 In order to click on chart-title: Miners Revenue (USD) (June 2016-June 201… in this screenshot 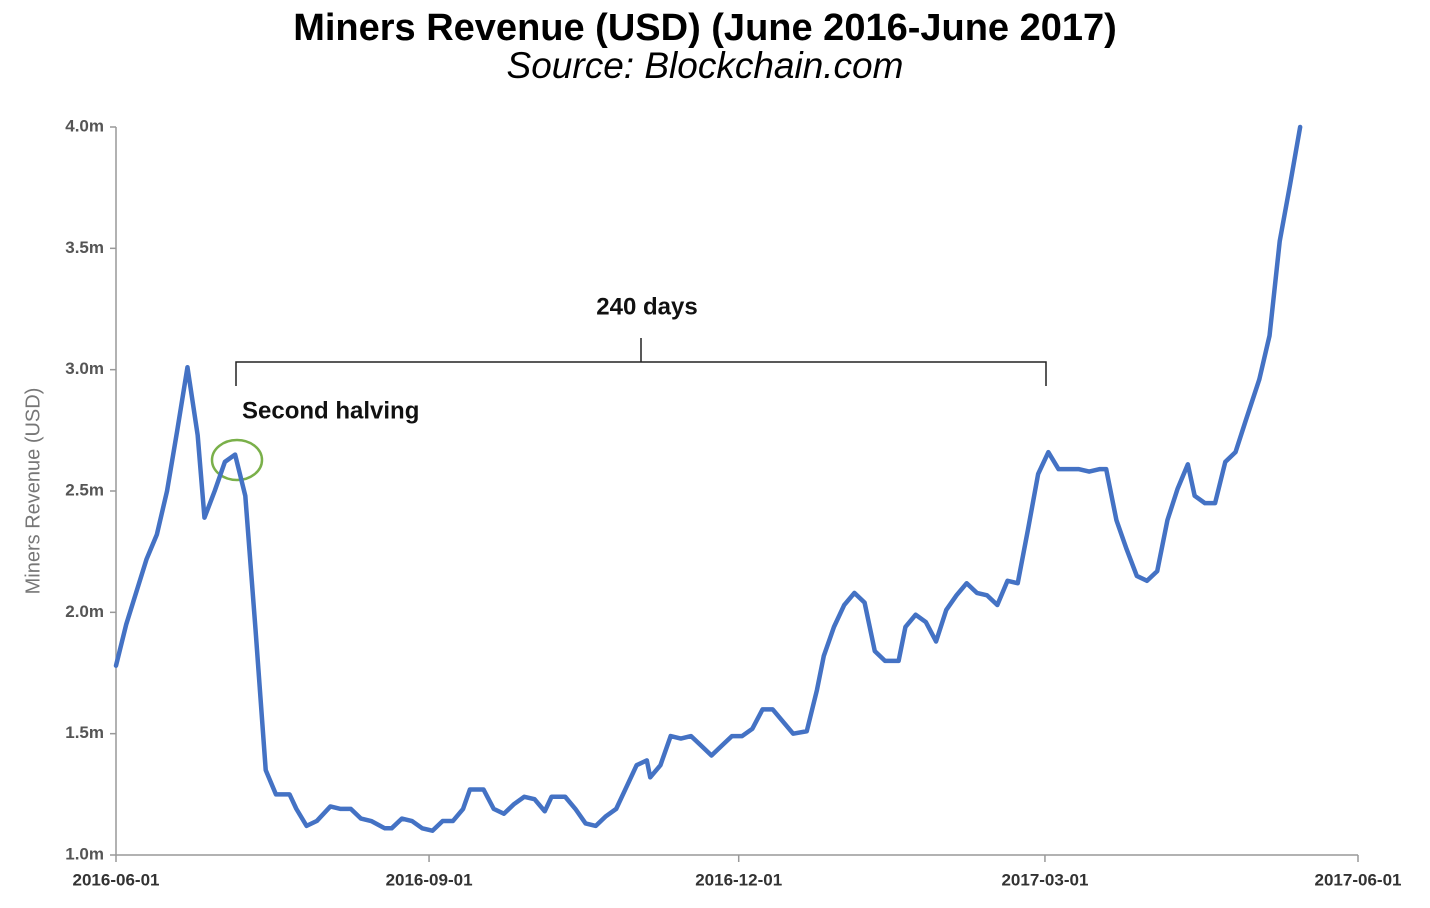, I will do `click(705, 28)`.